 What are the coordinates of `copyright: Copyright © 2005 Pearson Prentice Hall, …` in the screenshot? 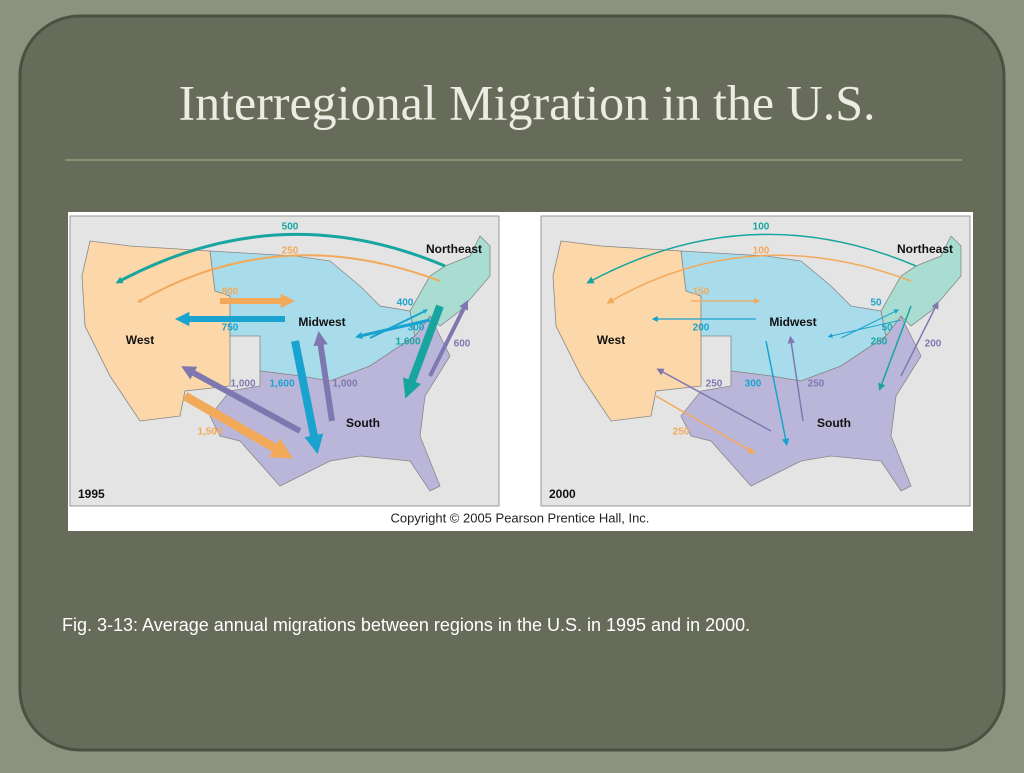 It's located at (520, 517).